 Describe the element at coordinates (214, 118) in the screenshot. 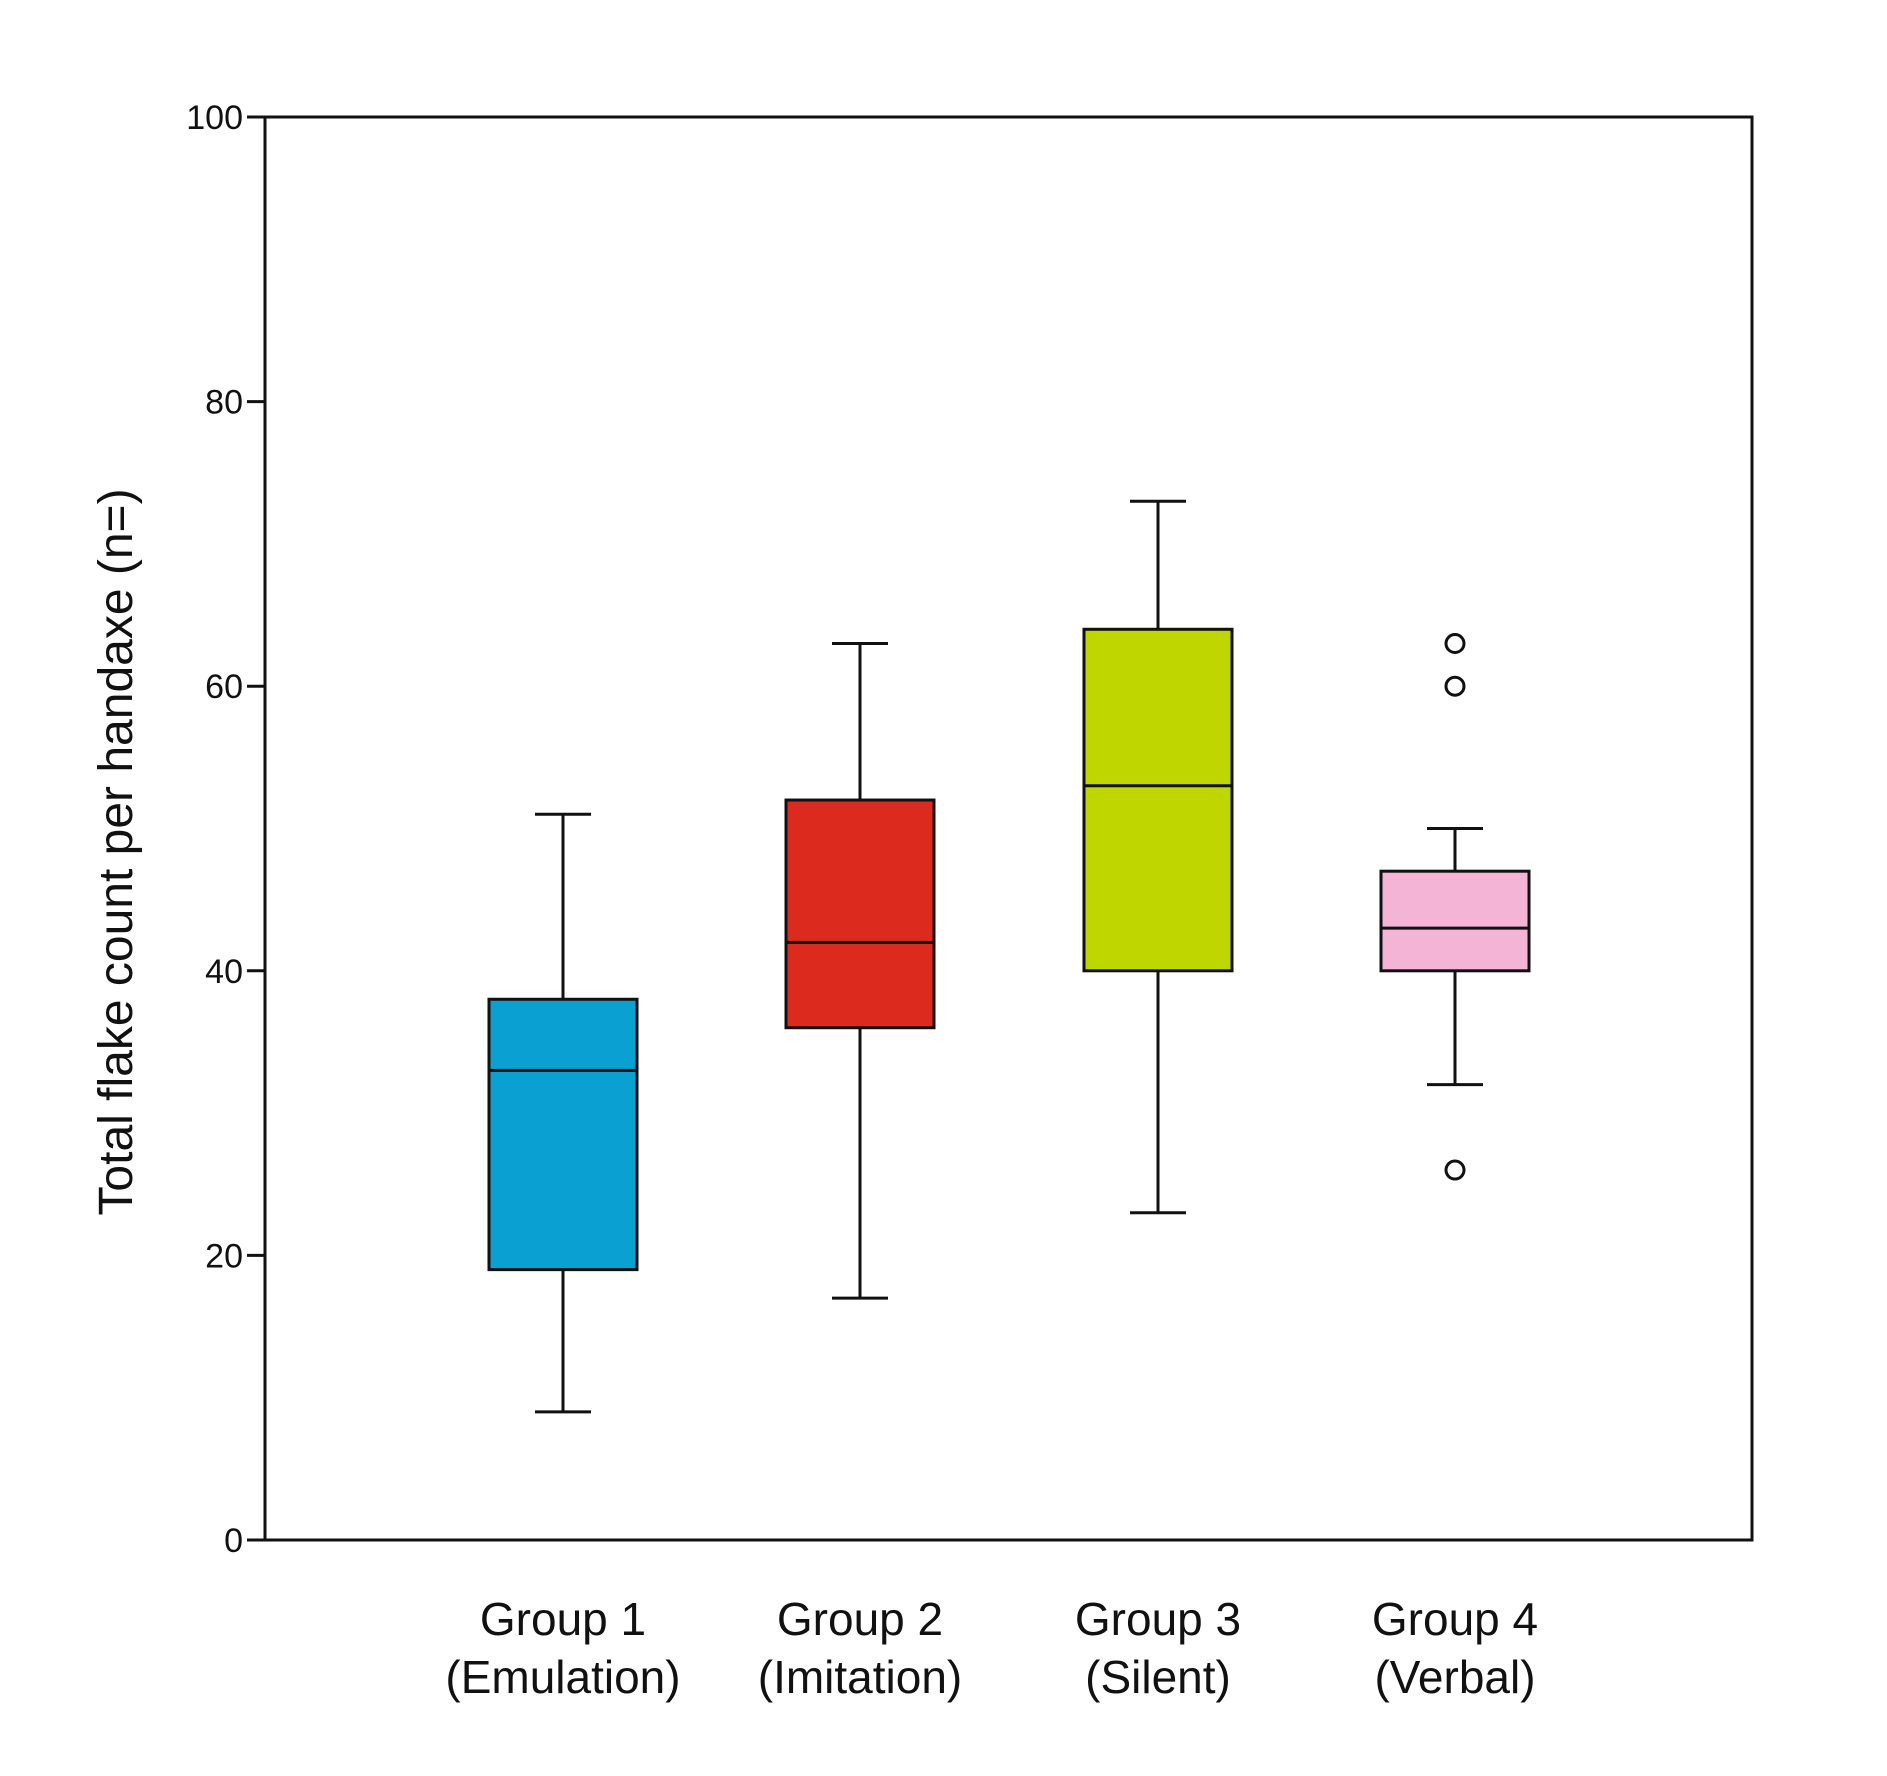

I see `y-tick-label: 100` at that location.